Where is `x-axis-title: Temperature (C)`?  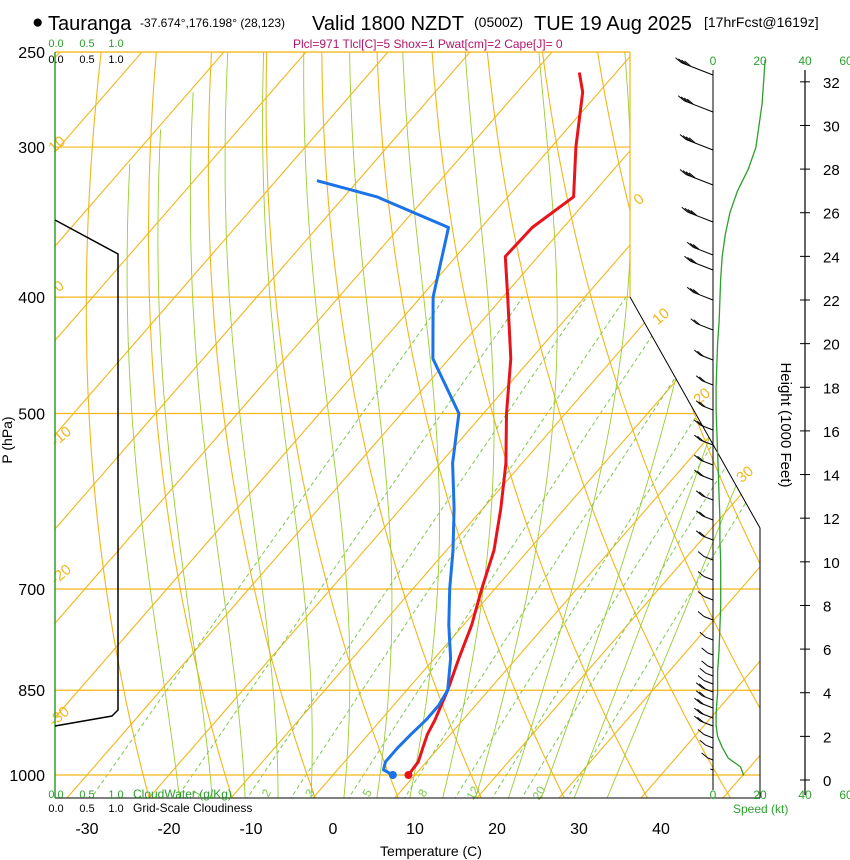 x-axis-title: Temperature (C) is located at coordinates (431, 851).